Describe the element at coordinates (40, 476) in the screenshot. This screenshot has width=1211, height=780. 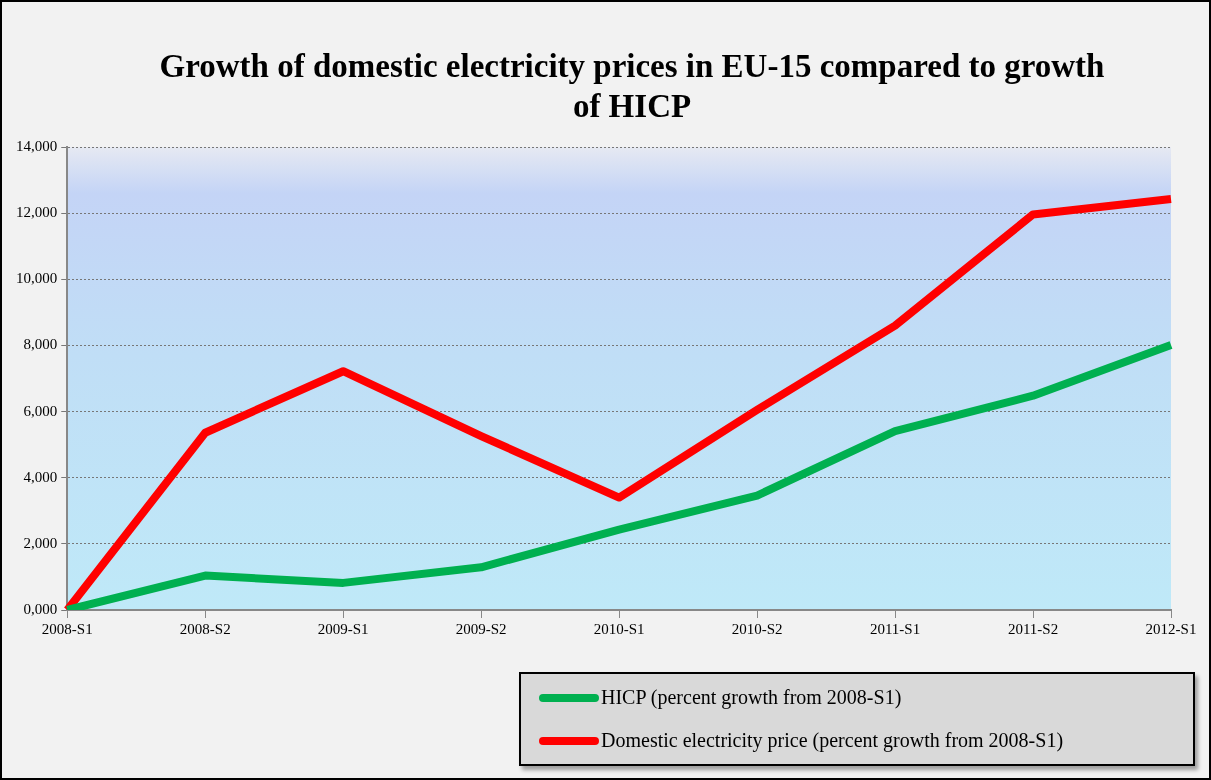
I see `y-tick-label: 4,000` at that location.